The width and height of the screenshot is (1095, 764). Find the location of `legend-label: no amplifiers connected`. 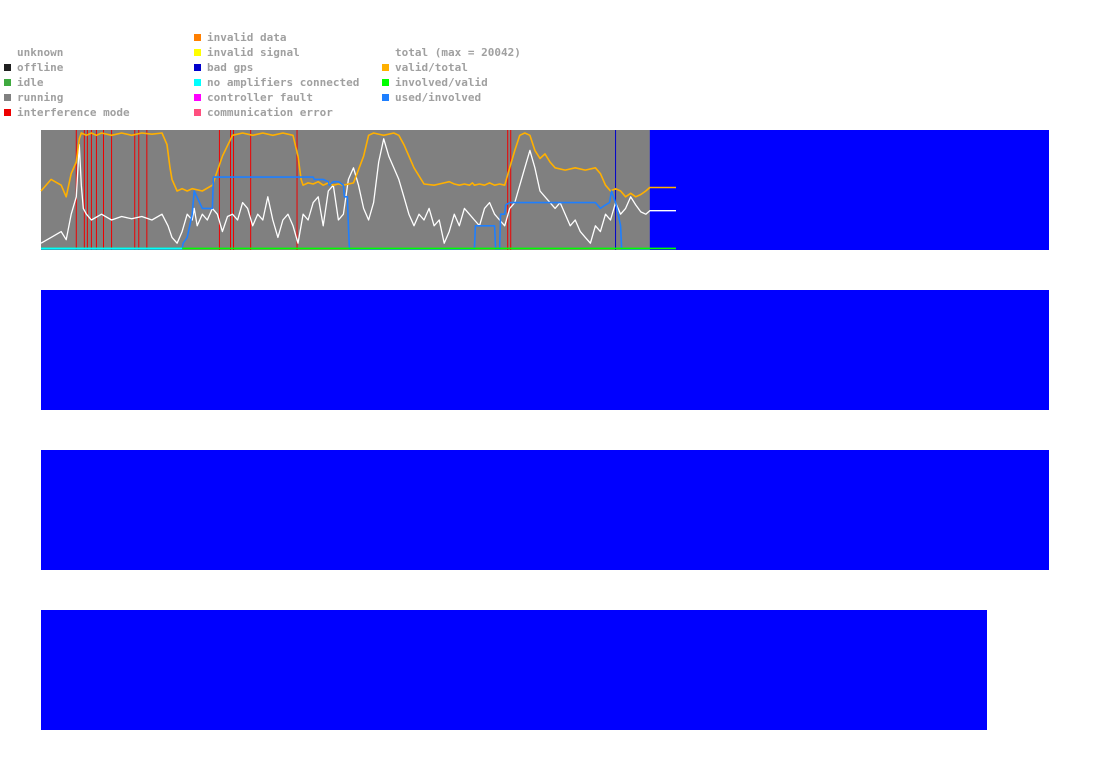

legend-label: no amplifiers connected is located at coordinates (283, 82).